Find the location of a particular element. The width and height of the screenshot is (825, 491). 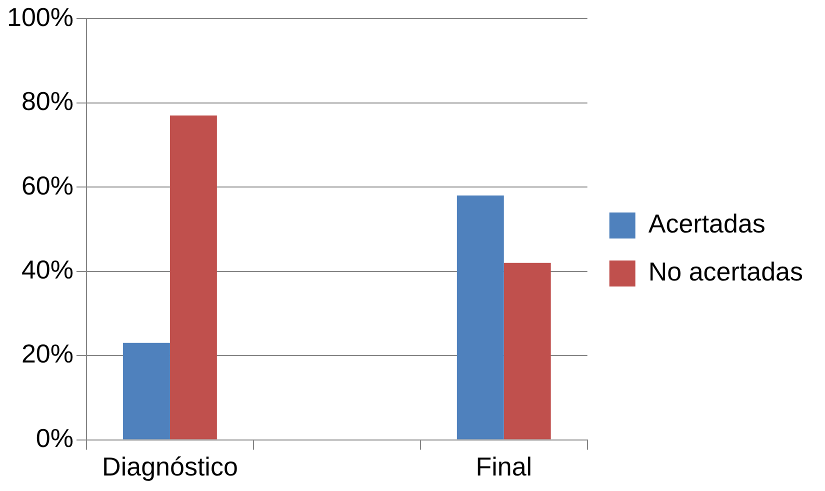

y-tick-label: 40% is located at coordinates (47, 269).